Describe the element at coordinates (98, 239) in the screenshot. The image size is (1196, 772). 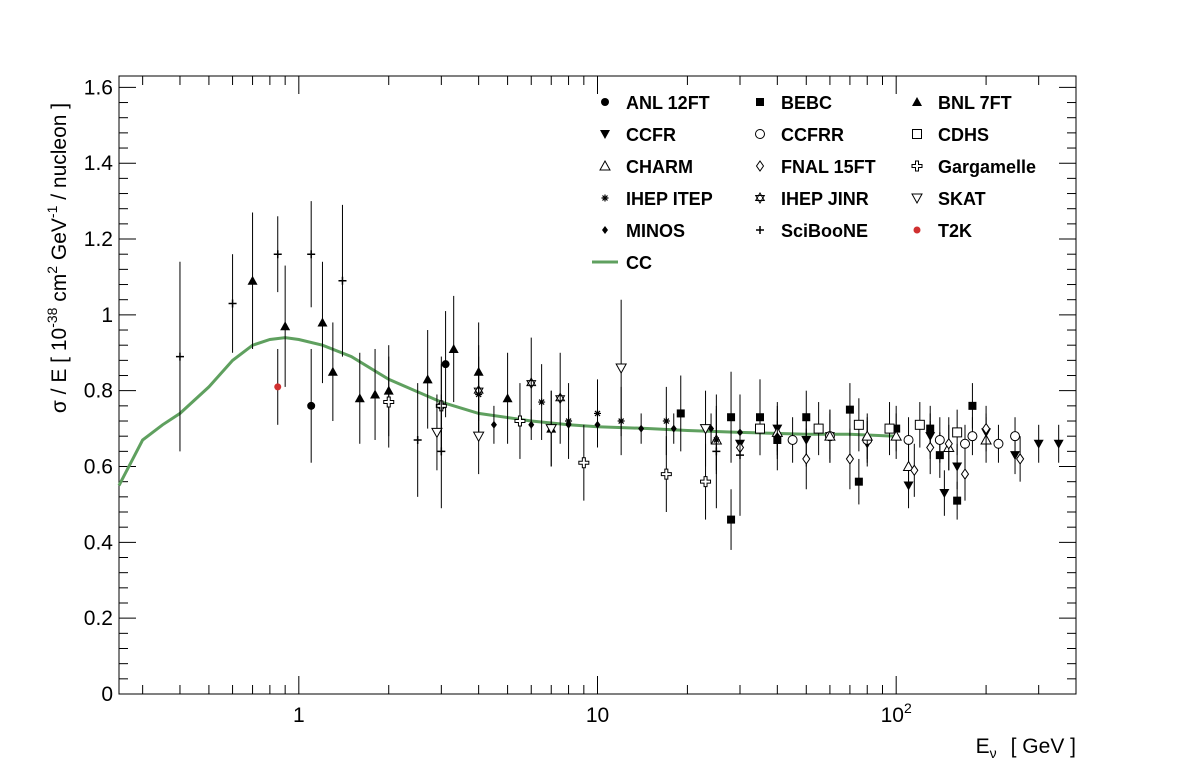
I see `y-tick-label: 1.2` at that location.